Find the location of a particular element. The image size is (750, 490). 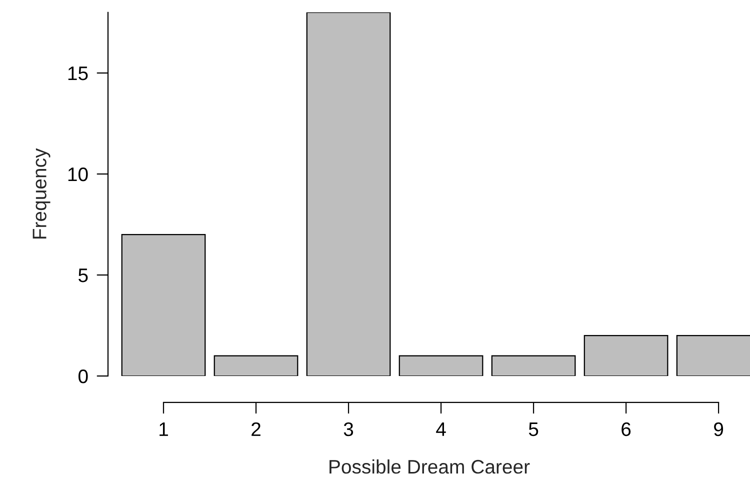

x-tick-label: 4 is located at coordinates (441, 429).